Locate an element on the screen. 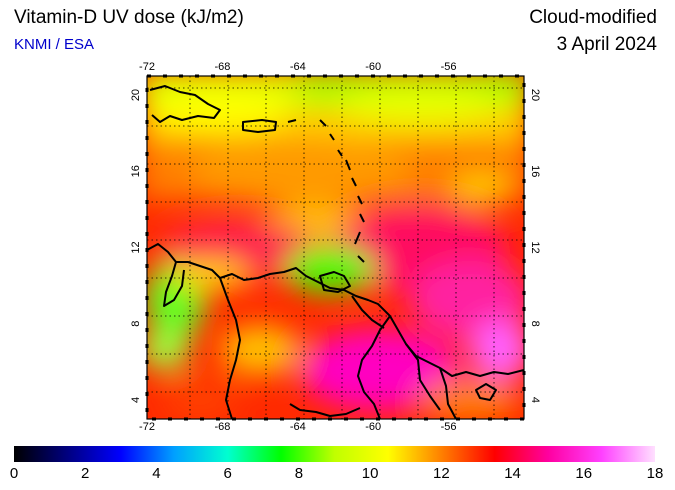  lon-tick-bottom-3: -60 is located at coordinates (373, 427).